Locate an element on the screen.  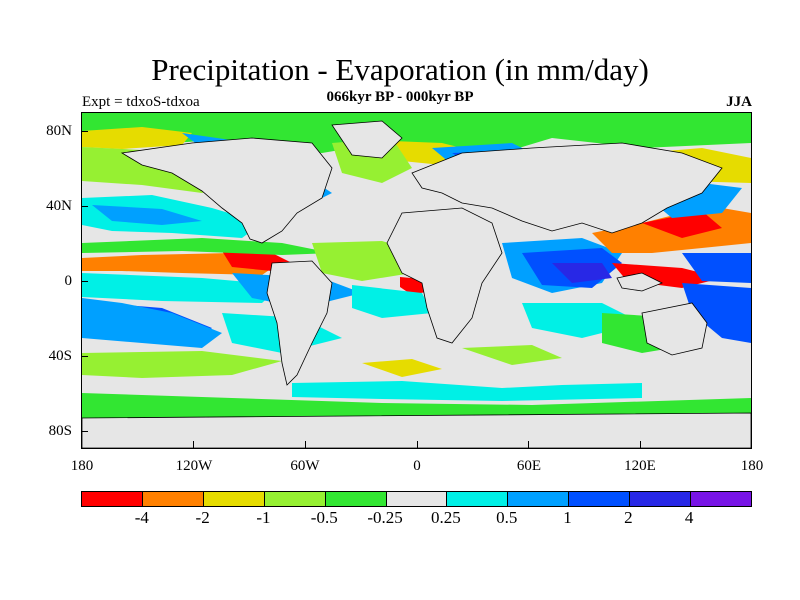
south-america is located at coordinates (299, 323).